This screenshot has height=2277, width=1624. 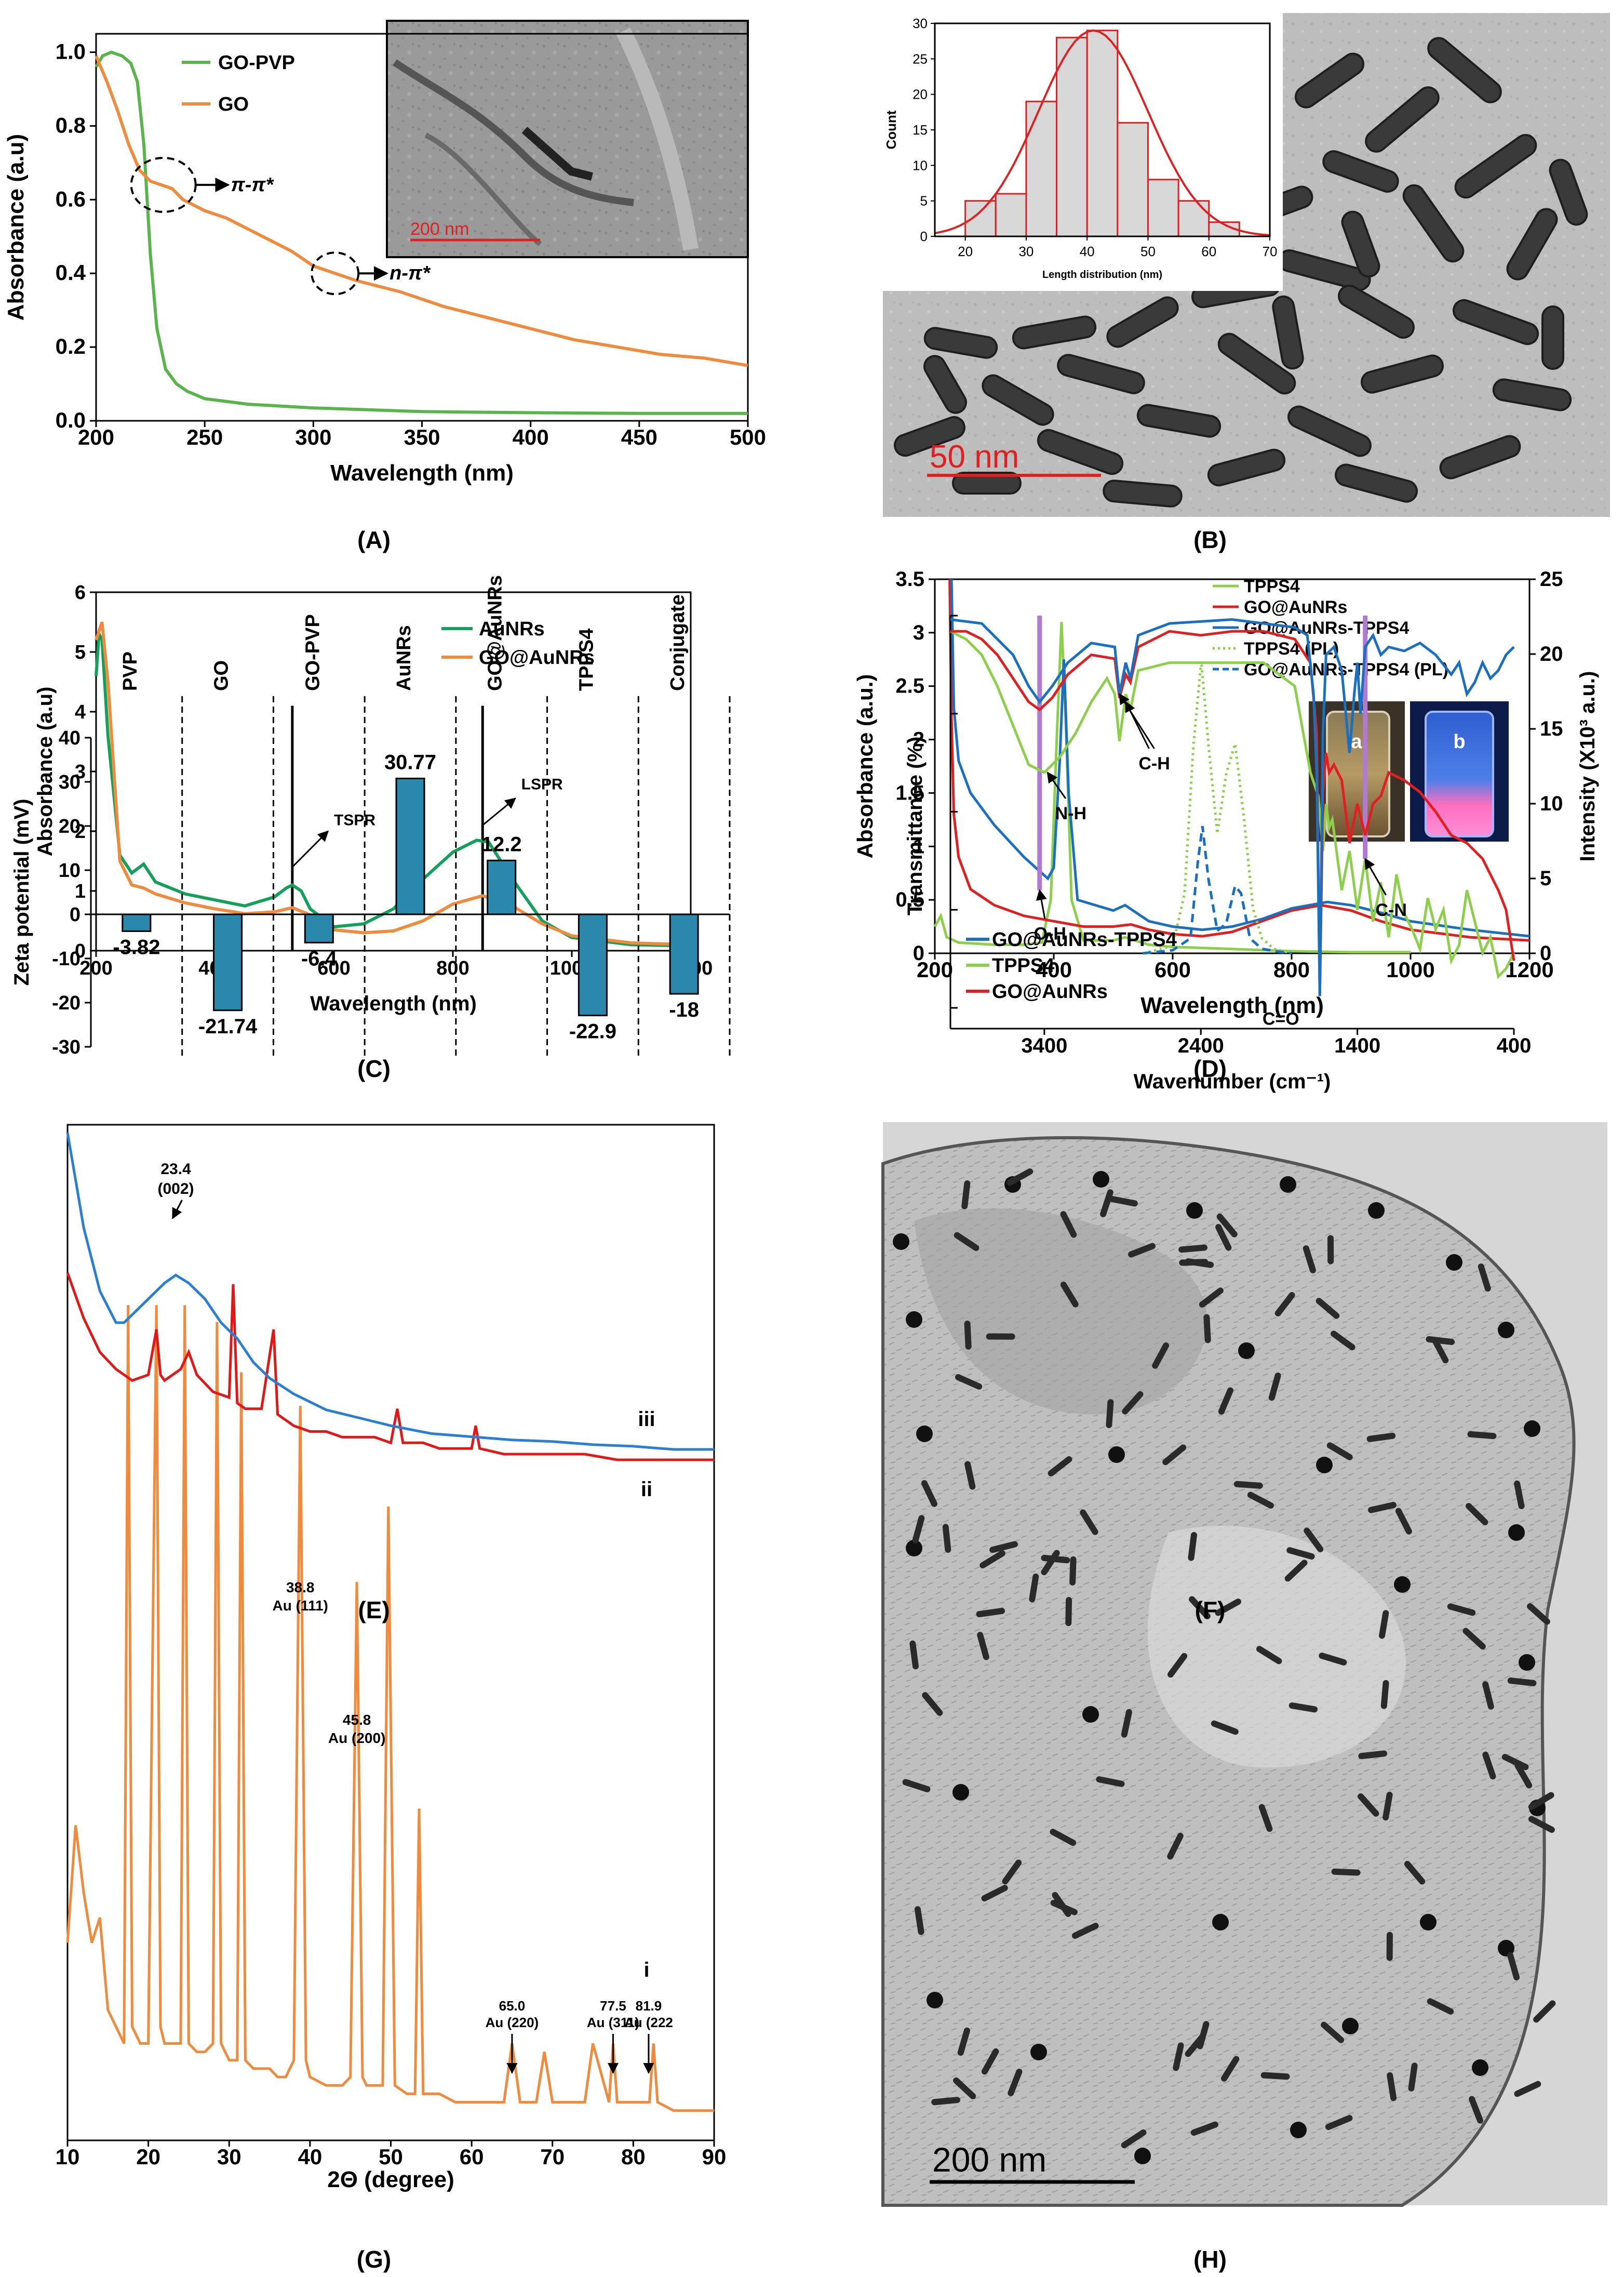 I want to click on panel-caption: (A), so click(x=374, y=539).